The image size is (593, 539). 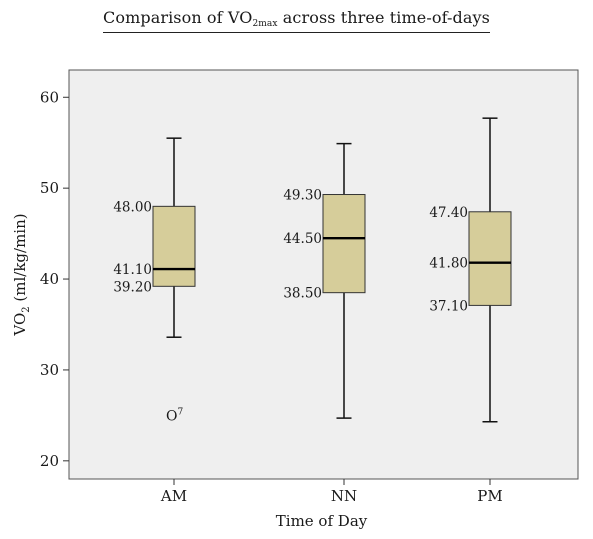 I want to click on y-tick-label: 20, so click(x=49, y=461).